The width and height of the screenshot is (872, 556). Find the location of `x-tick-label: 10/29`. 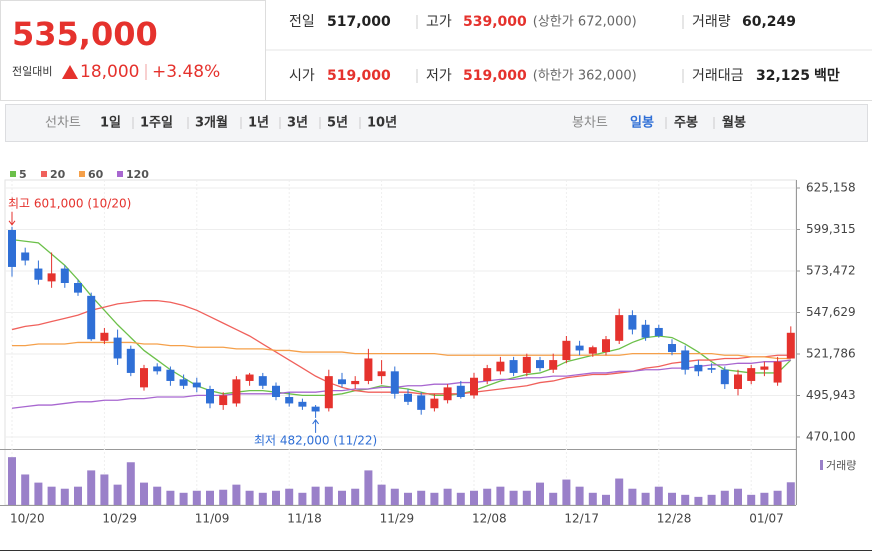

x-tick-label: 10/29 is located at coordinates (119, 519).